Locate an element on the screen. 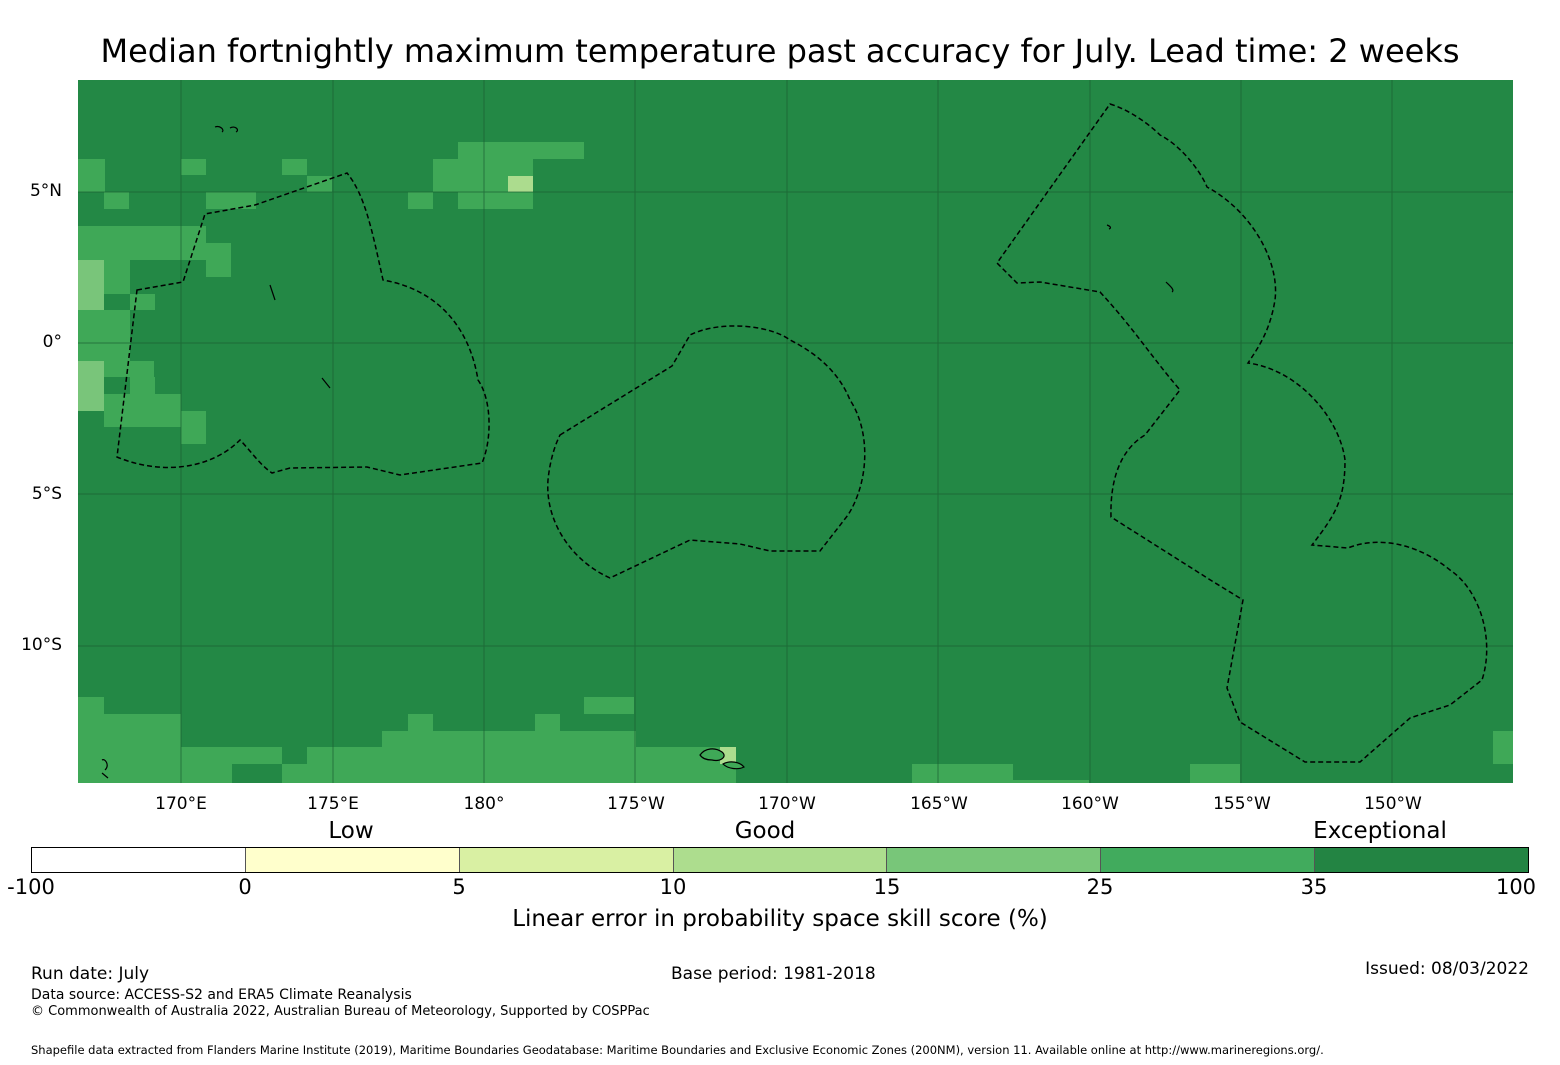 The height and width of the screenshot is (1065, 1560). lon-label: 175°E is located at coordinates (333, 804).